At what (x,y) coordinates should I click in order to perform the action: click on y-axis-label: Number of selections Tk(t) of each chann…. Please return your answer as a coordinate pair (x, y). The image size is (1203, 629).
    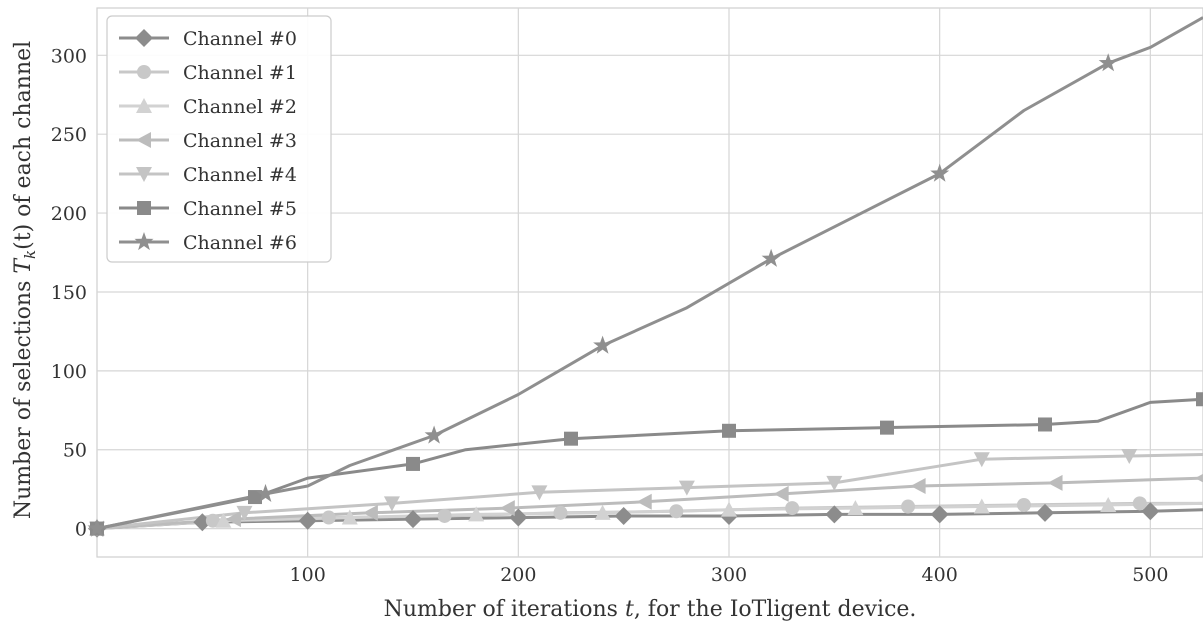
    Looking at the image, I should click on (25, 280).